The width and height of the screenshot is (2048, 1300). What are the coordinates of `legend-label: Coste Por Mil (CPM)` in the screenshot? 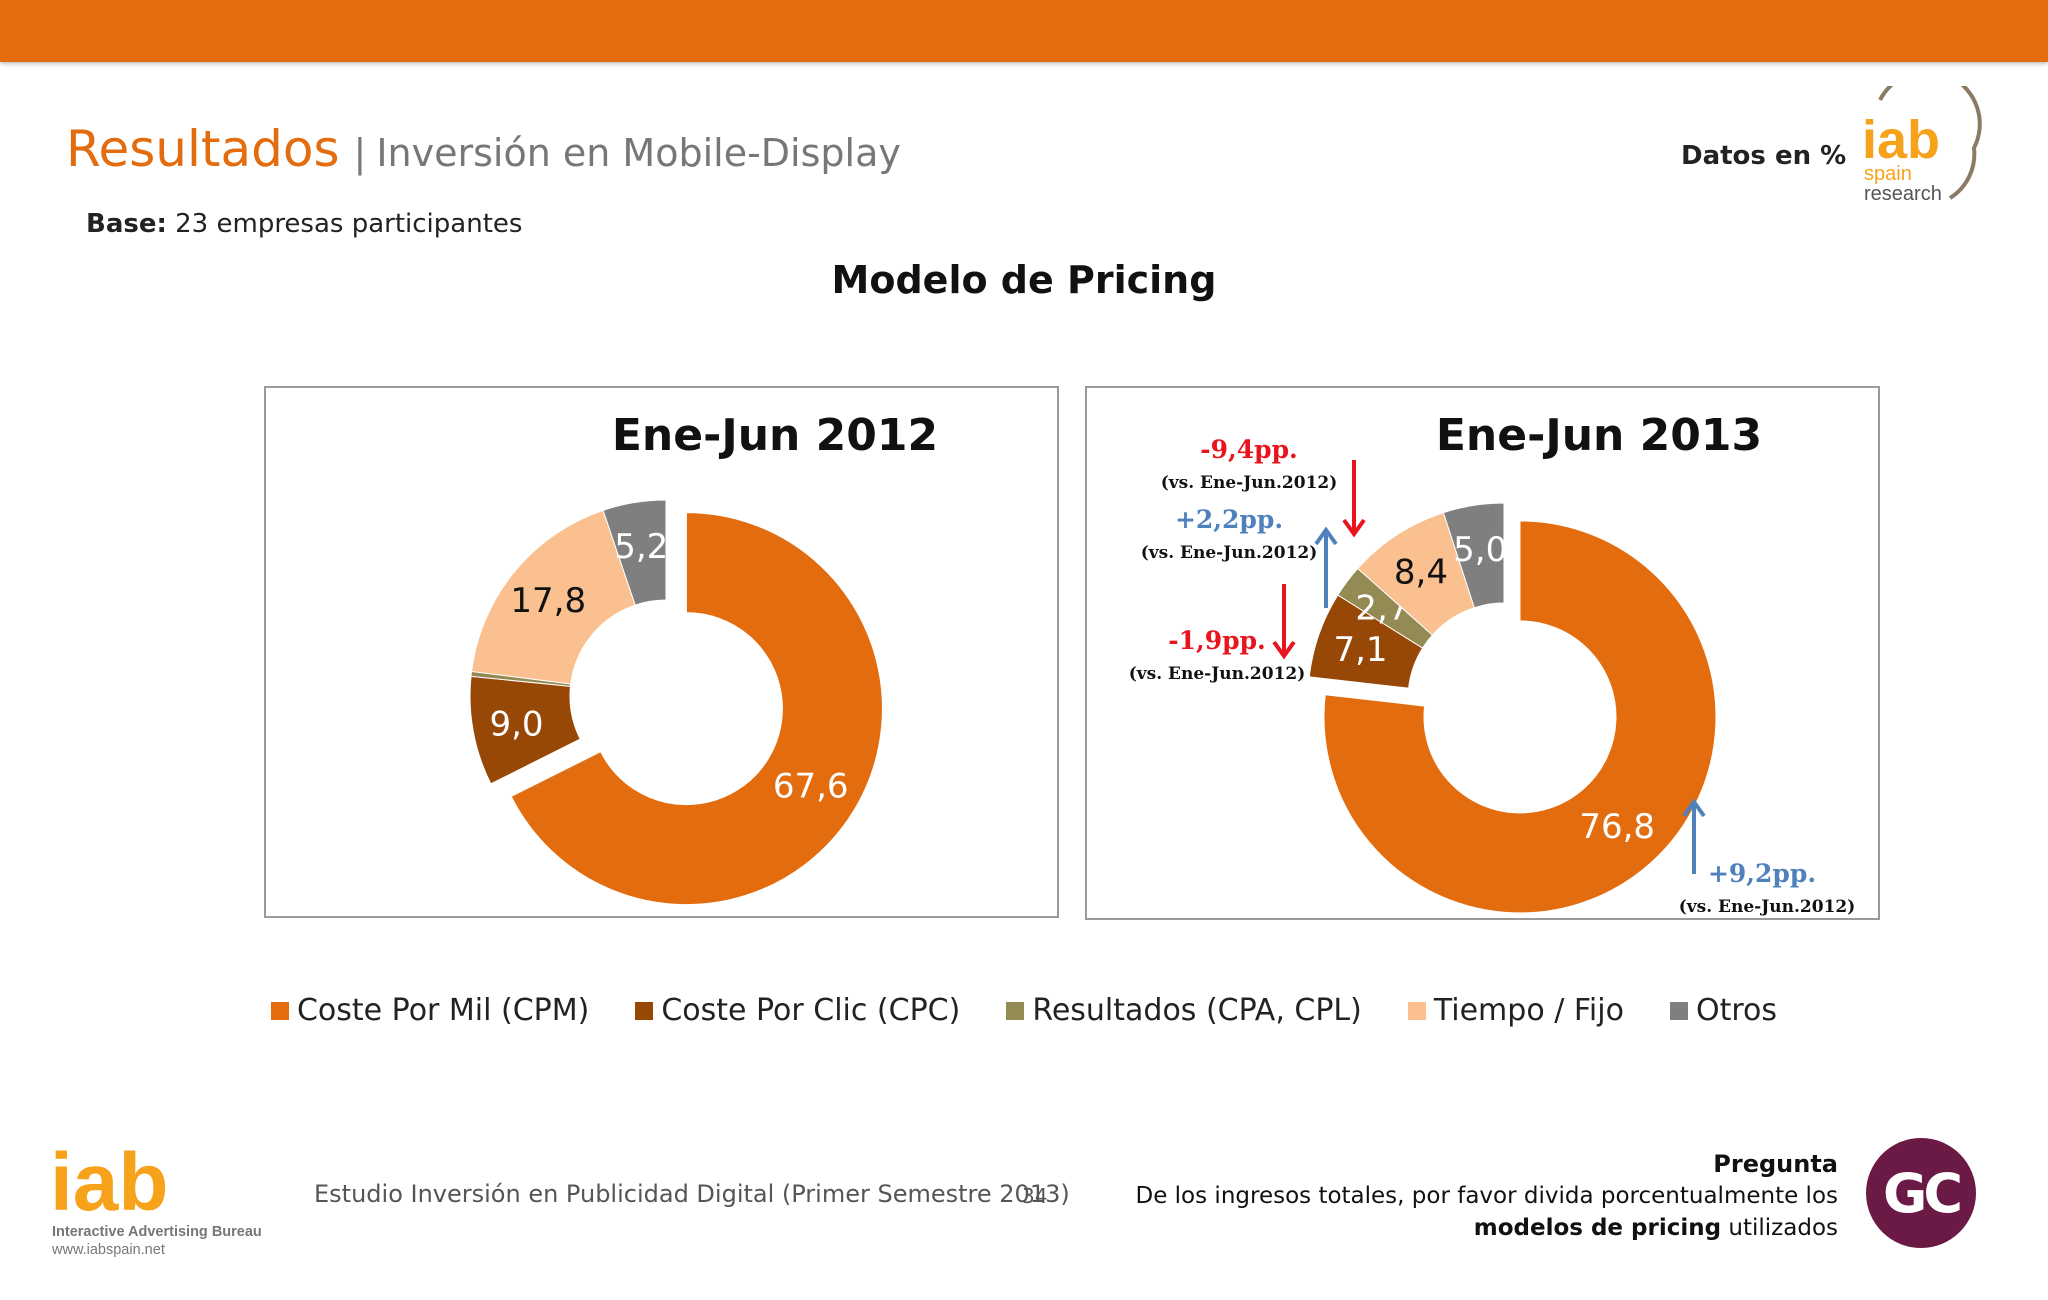 It's located at (443, 1010).